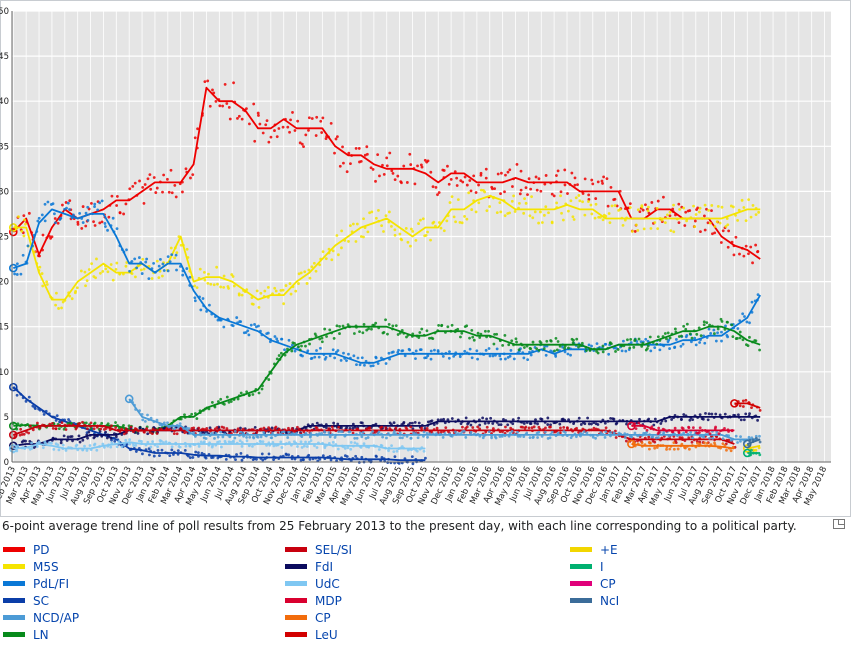 This screenshot has height=646, width=851. I want to click on legend-item--e: +E, so click(594, 549).